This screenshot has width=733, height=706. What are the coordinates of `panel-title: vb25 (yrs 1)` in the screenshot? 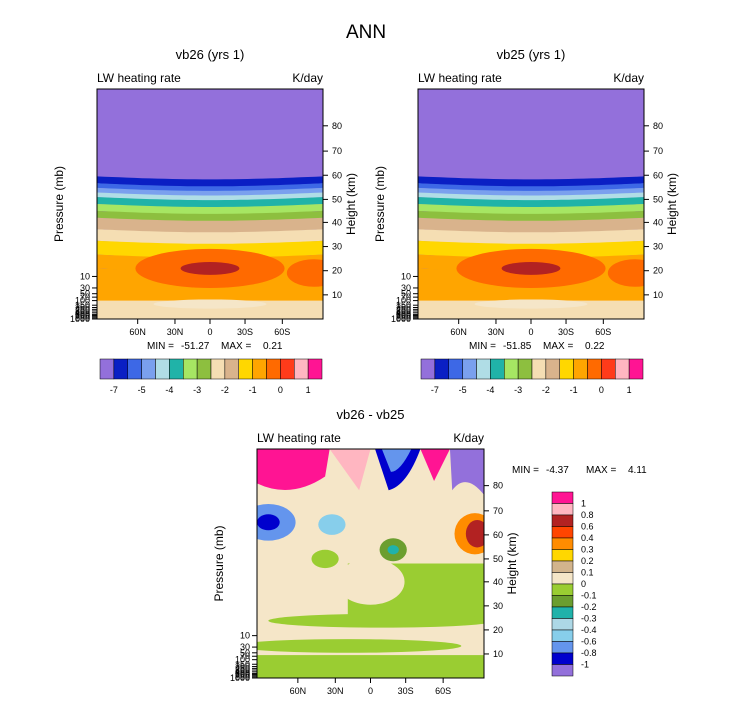 It's located at (531, 54).